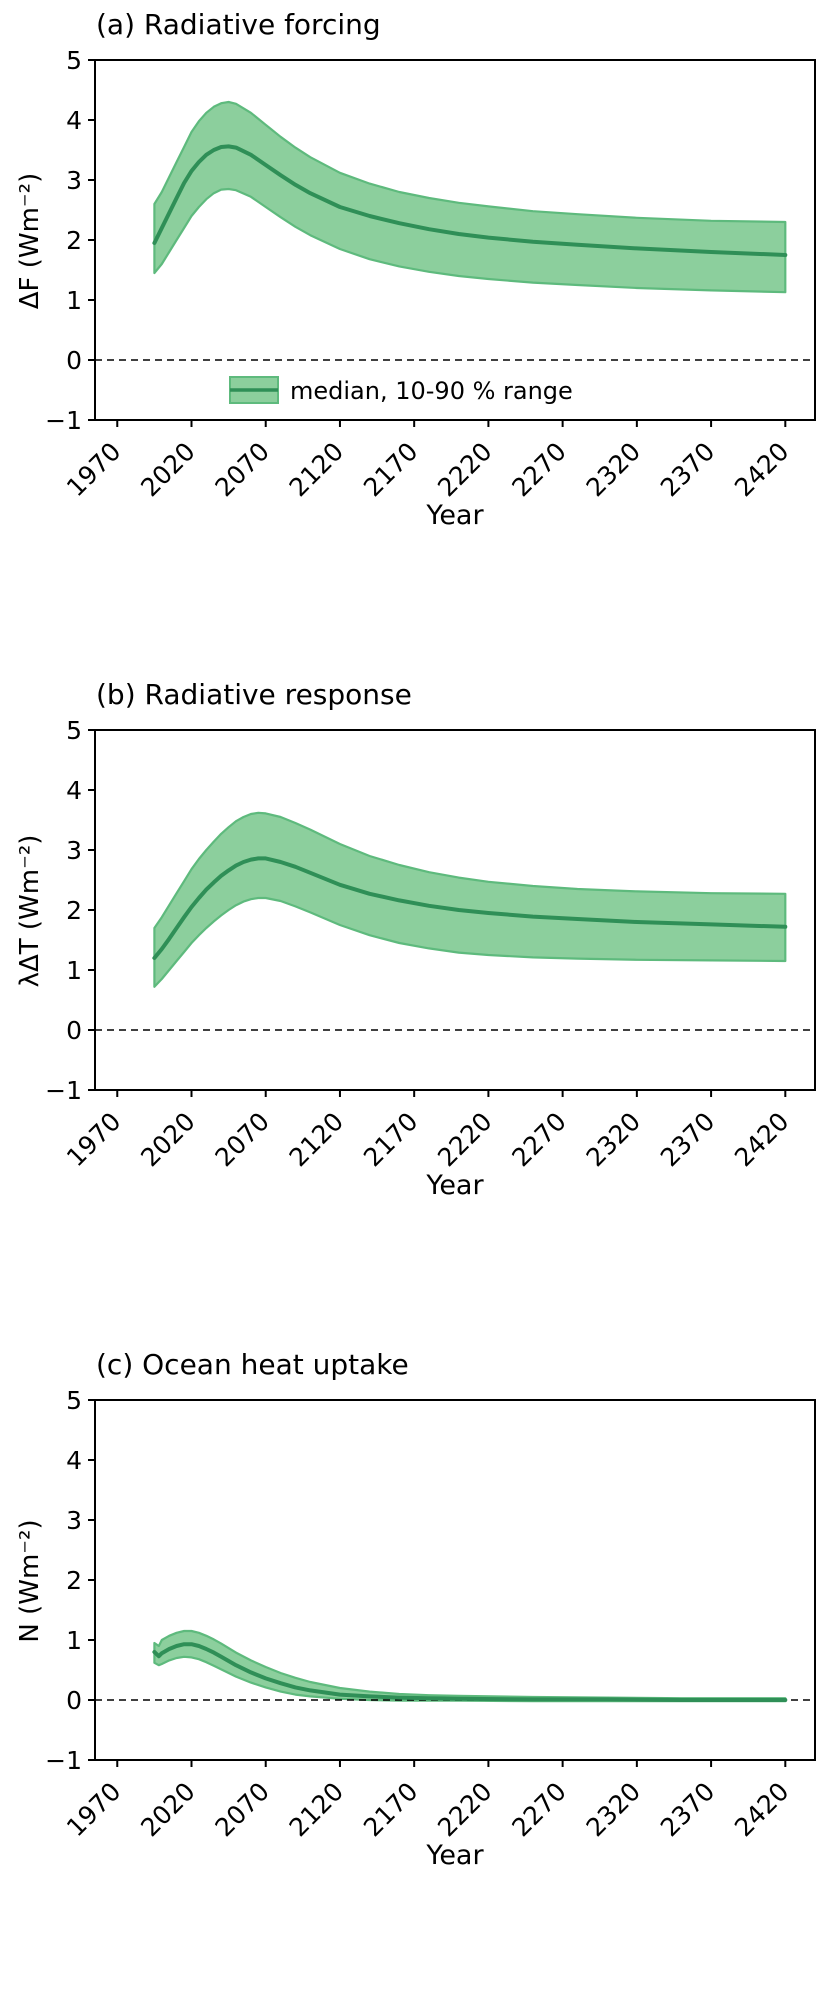  I want to click on y-axis-label: N (Wm⁻²), so click(30, 1581).